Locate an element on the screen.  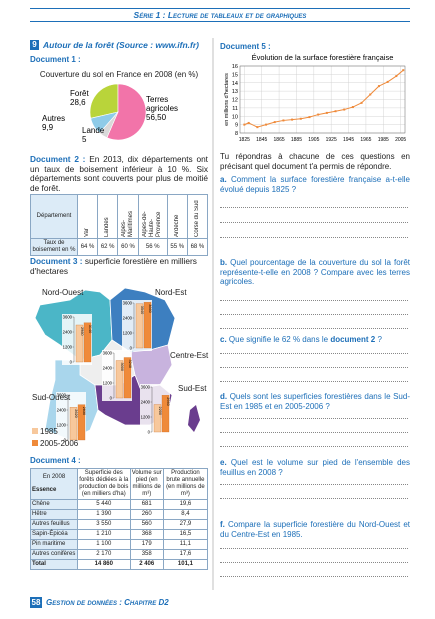
table-cell: Landes is located at coordinates (108, 216).